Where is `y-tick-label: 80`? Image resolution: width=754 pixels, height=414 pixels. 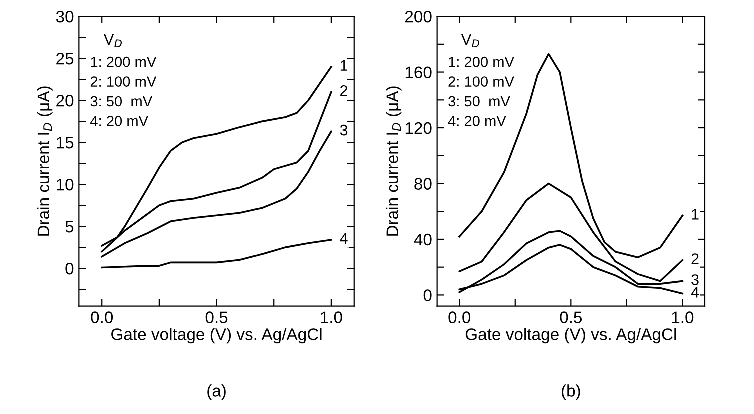
y-tick-label: 80 is located at coordinates (423, 184).